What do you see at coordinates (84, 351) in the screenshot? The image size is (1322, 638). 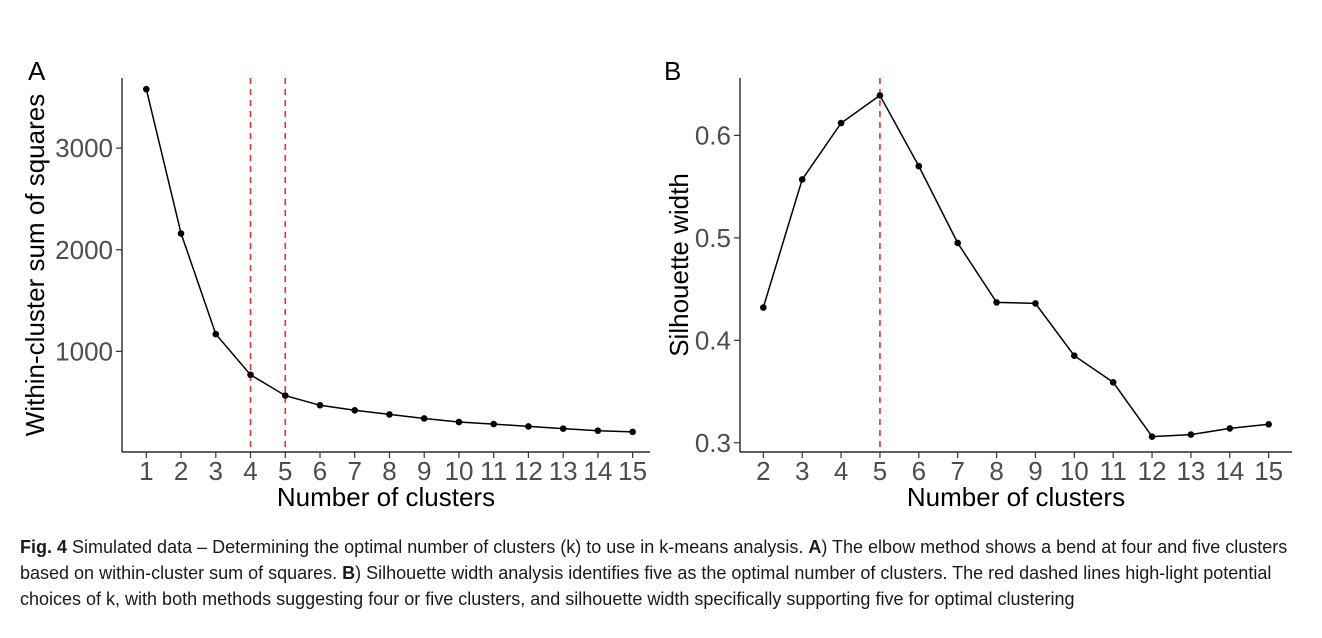 I see `y-tick-label: 1000` at bounding box center [84, 351].